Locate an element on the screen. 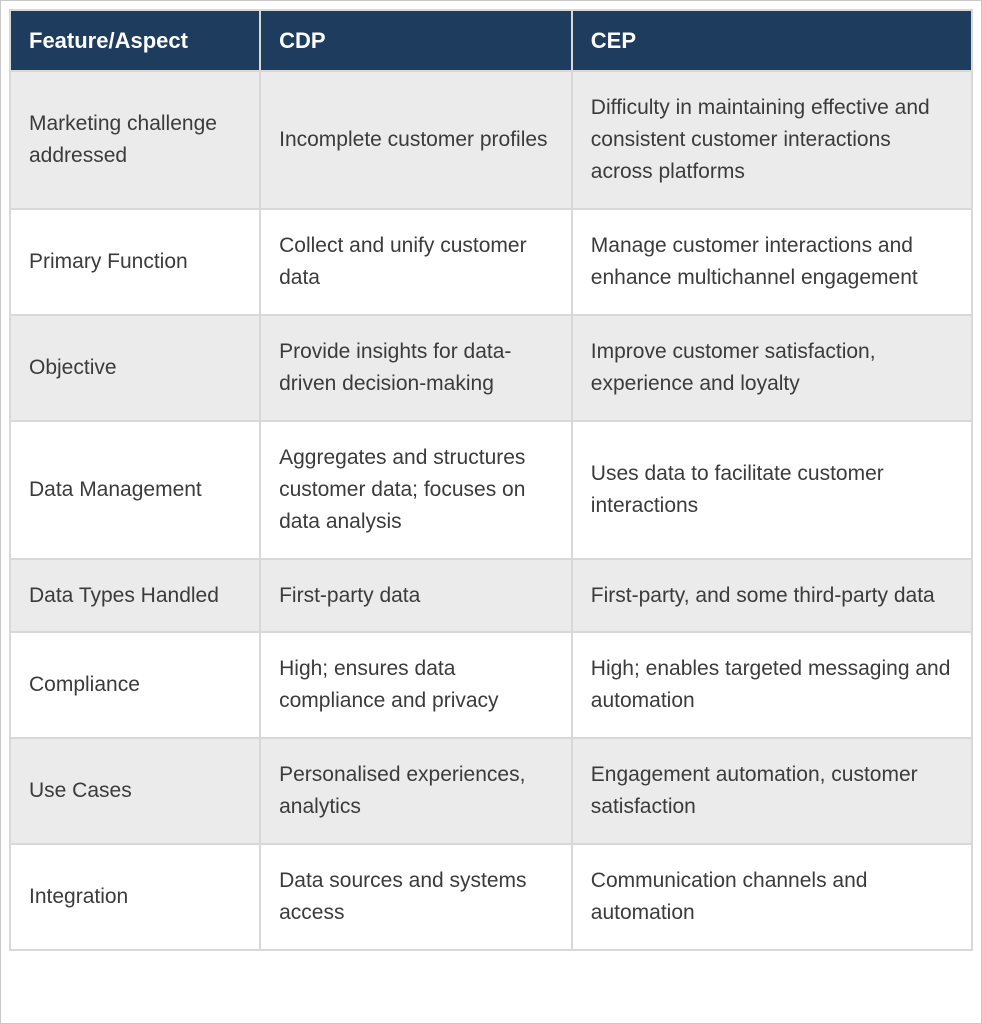 This screenshot has width=982, height=1024. cdp-cell: Collect and unify customer data is located at coordinates (416, 262).